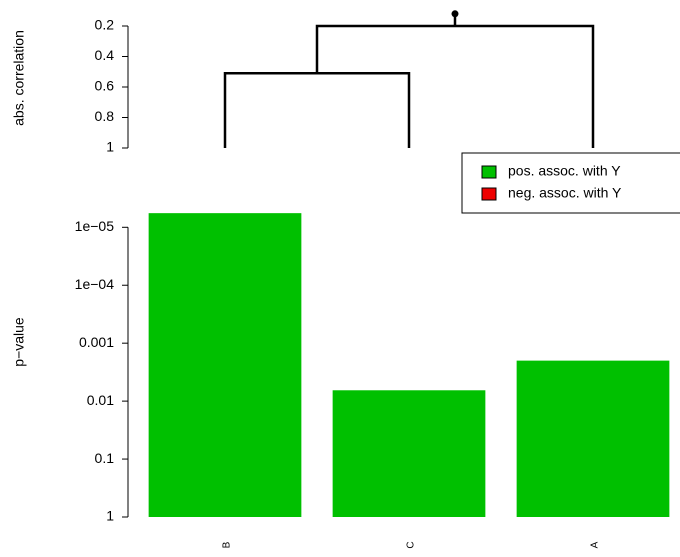  Describe the element at coordinates (100, 400) in the screenshot. I see `y-tick-label: 0.01` at that location.